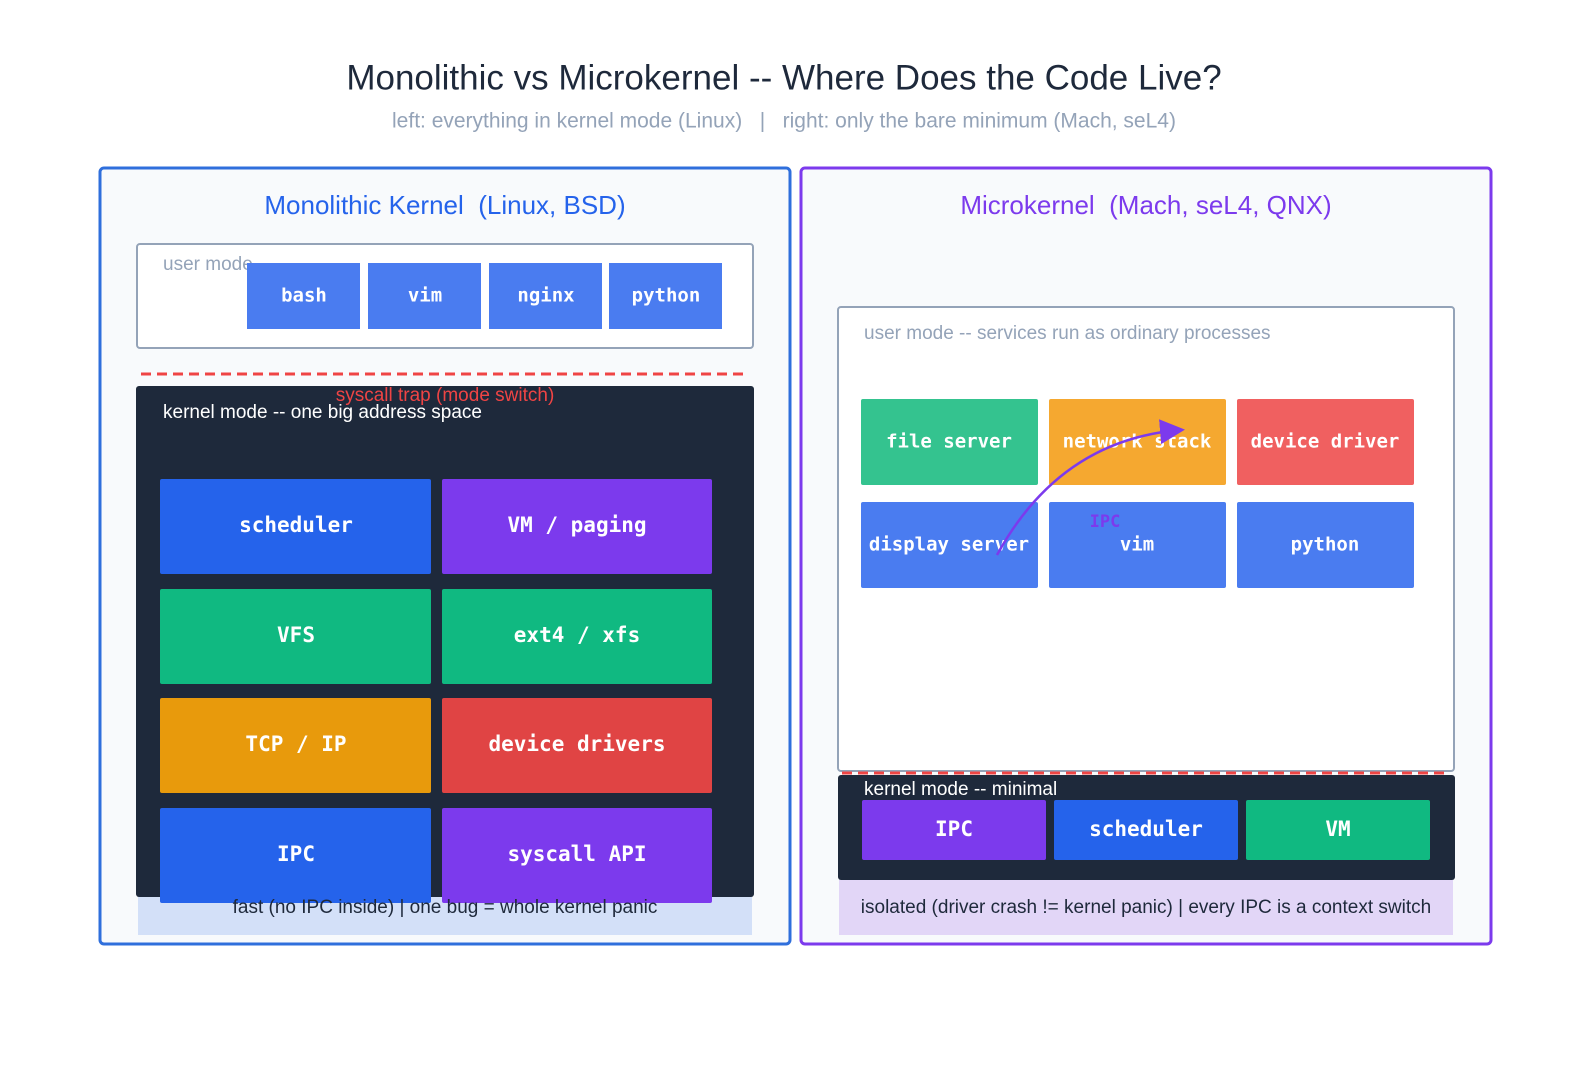 The width and height of the screenshot is (1586, 1068). I want to click on component-label: VM / paging, so click(576, 525).